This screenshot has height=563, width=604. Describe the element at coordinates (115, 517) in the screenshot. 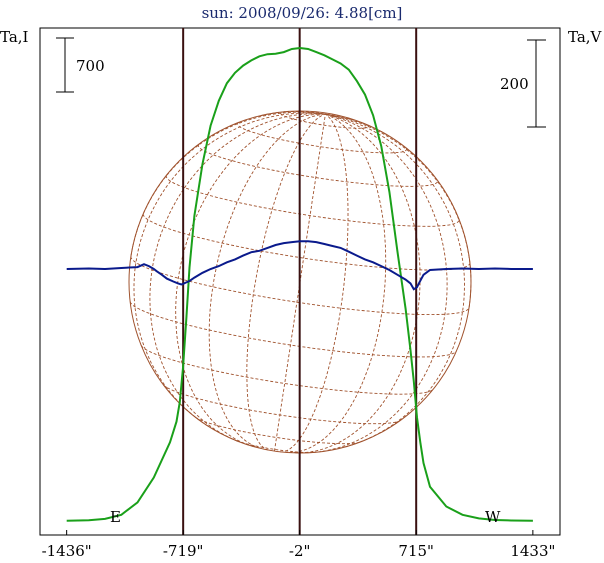

I see `east-limb-label: E` at that location.